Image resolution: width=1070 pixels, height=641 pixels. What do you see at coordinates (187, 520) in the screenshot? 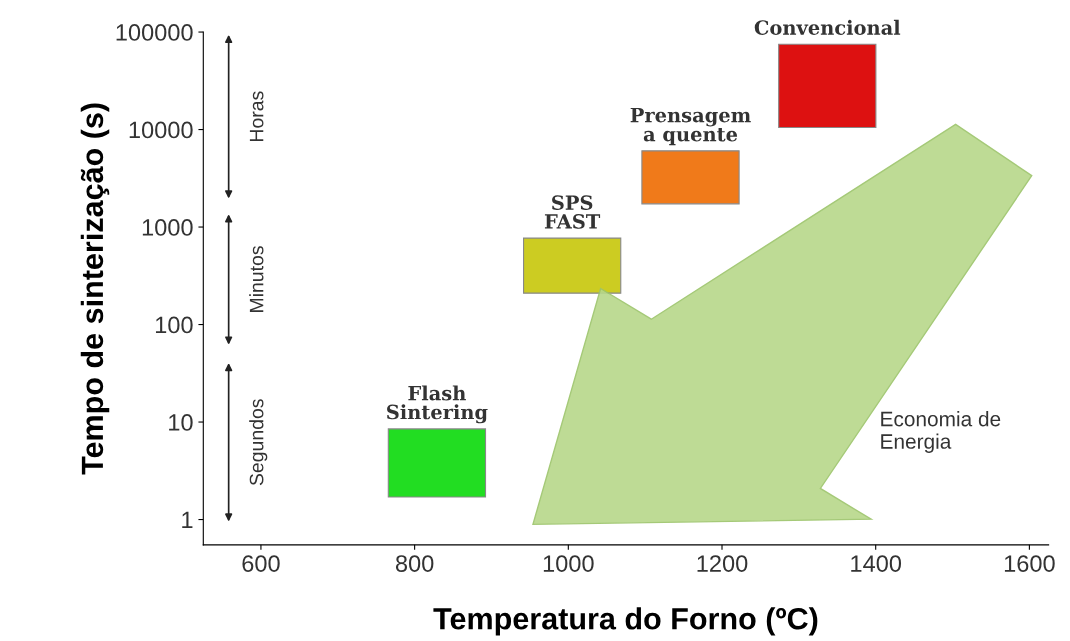
I see `y-tick-label: 1` at bounding box center [187, 520].